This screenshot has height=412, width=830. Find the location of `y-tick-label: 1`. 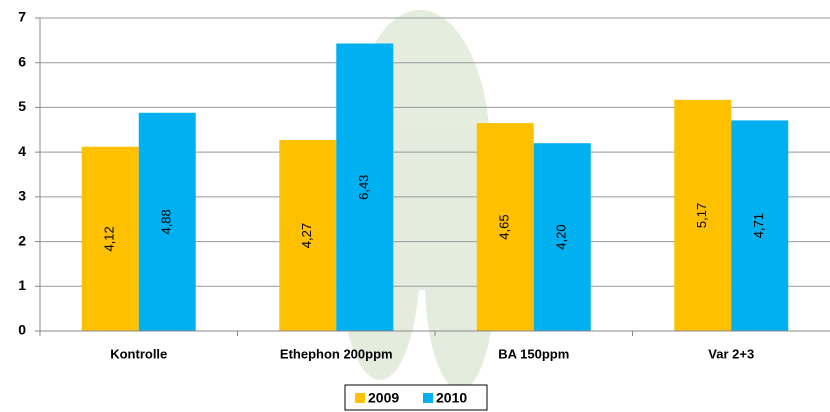

y-tick-label: 1 is located at coordinates (22, 285).